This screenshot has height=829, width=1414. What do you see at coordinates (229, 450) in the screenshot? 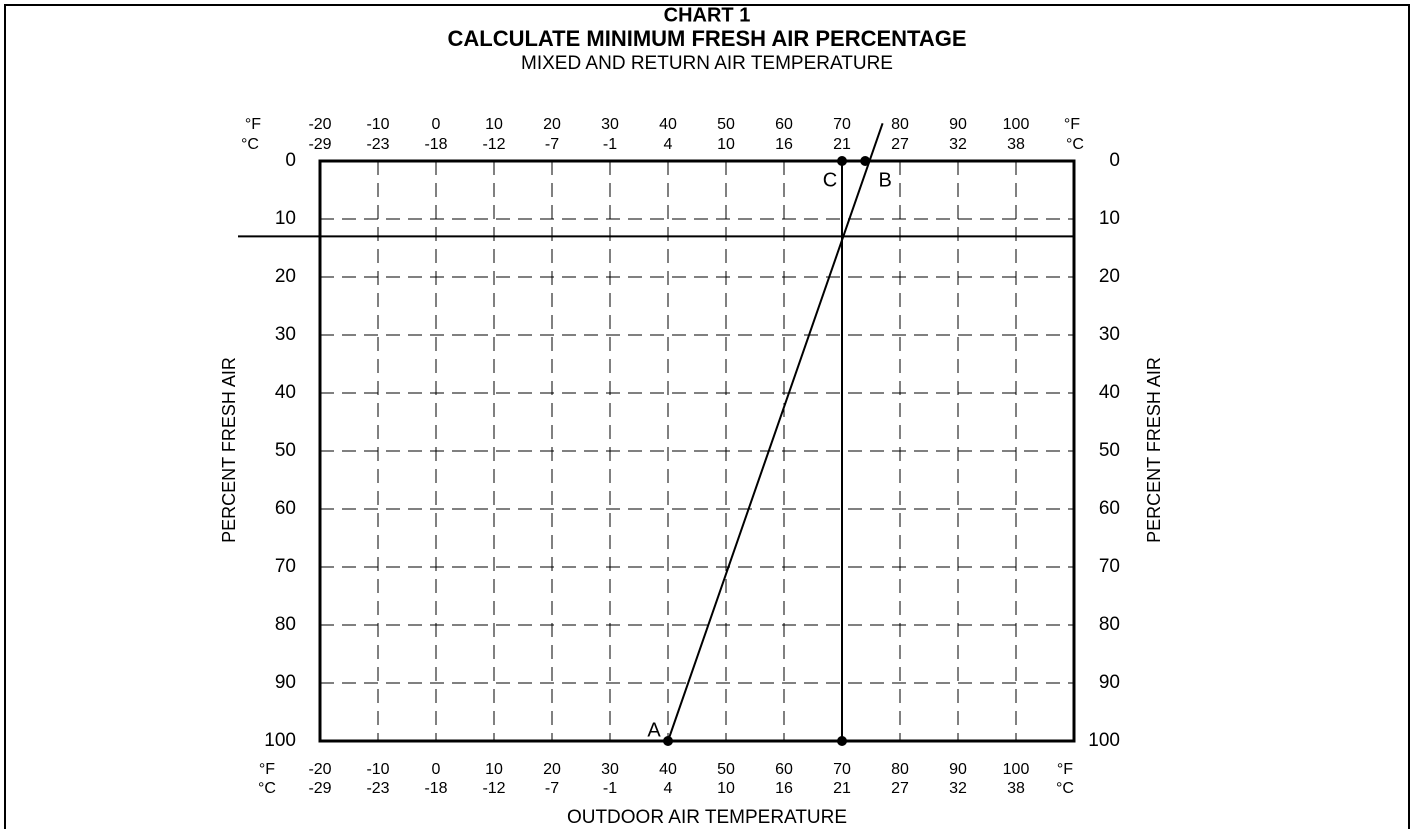
I see `y-axis-title: PERCENT FRESH AIR` at bounding box center [229, 450].